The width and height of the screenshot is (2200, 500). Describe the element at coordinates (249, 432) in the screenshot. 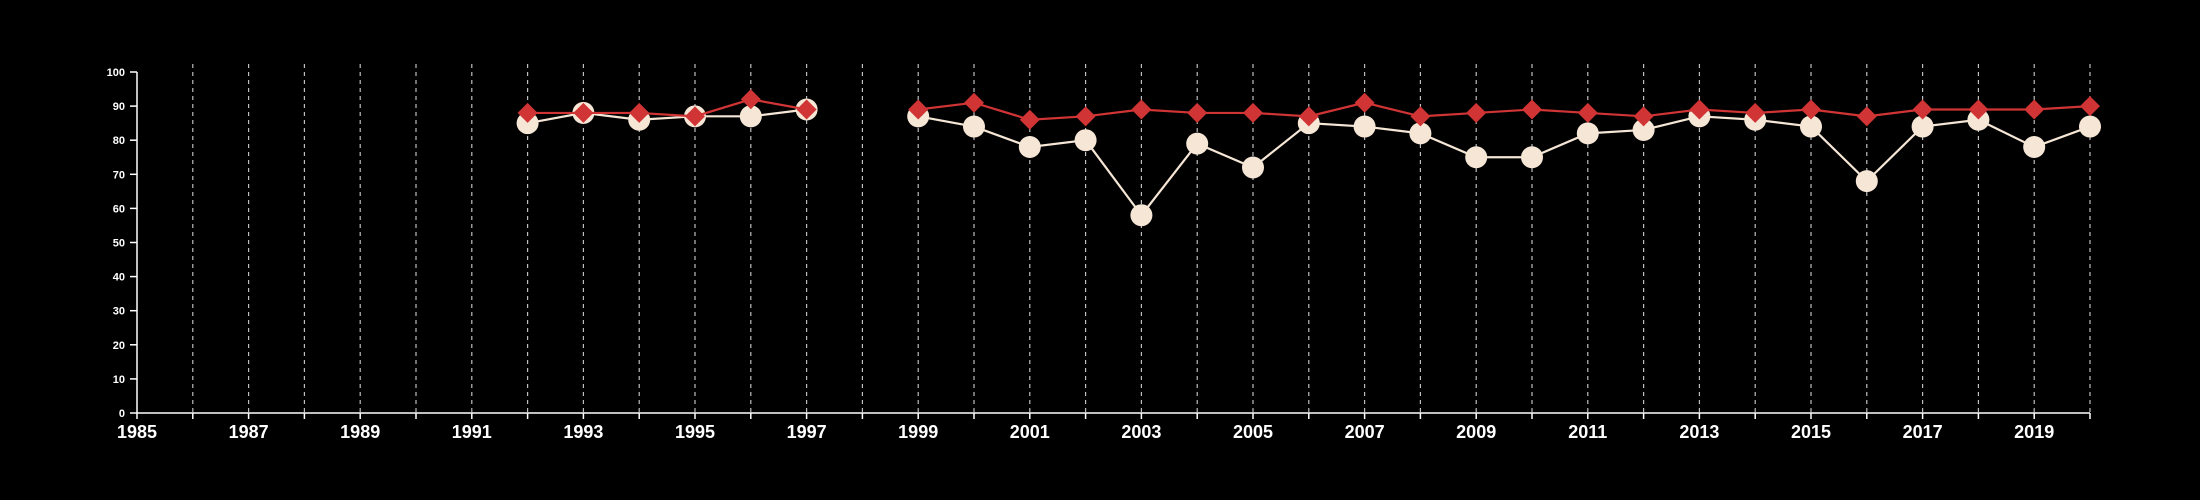

I see `x-tick-label: 1987` at that location.